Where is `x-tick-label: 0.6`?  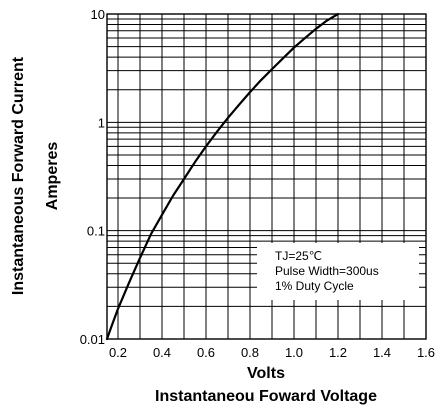 x-tick-label: 0.6 is located at coordinates (206, 352).